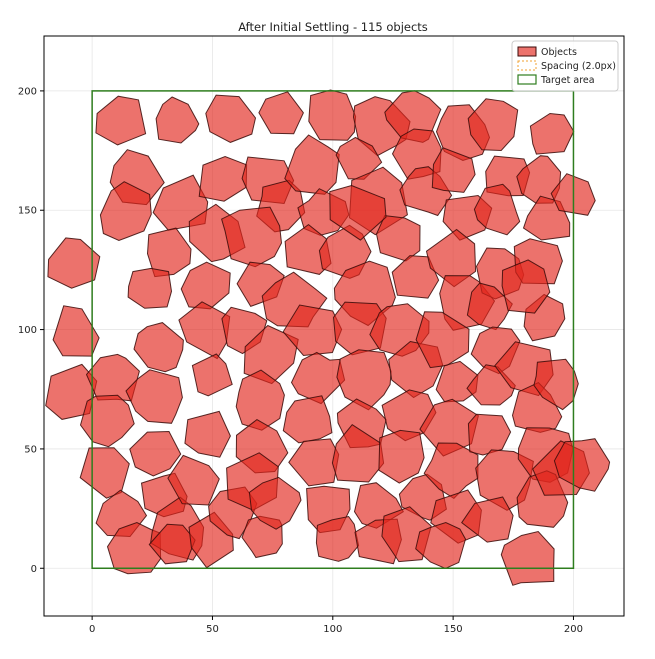  I want to click on chart-title: After Initial Settling - 115 objects, so click(333, 27).